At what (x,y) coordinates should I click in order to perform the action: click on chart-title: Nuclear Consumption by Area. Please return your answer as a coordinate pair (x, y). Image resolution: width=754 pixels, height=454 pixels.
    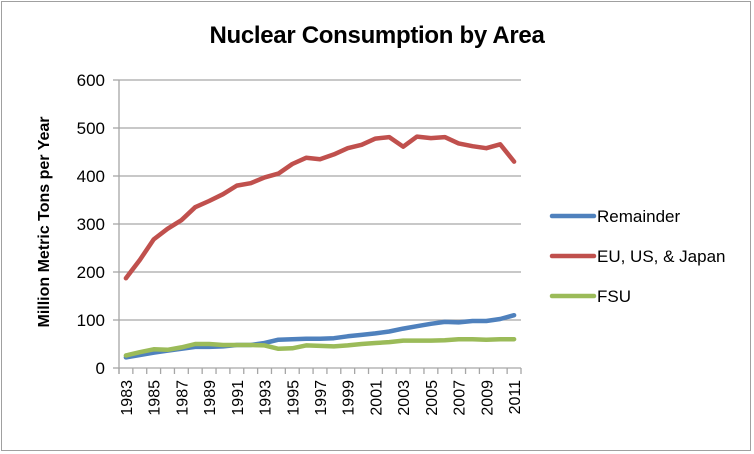
    Looking at the image, I should click on (377, 35).